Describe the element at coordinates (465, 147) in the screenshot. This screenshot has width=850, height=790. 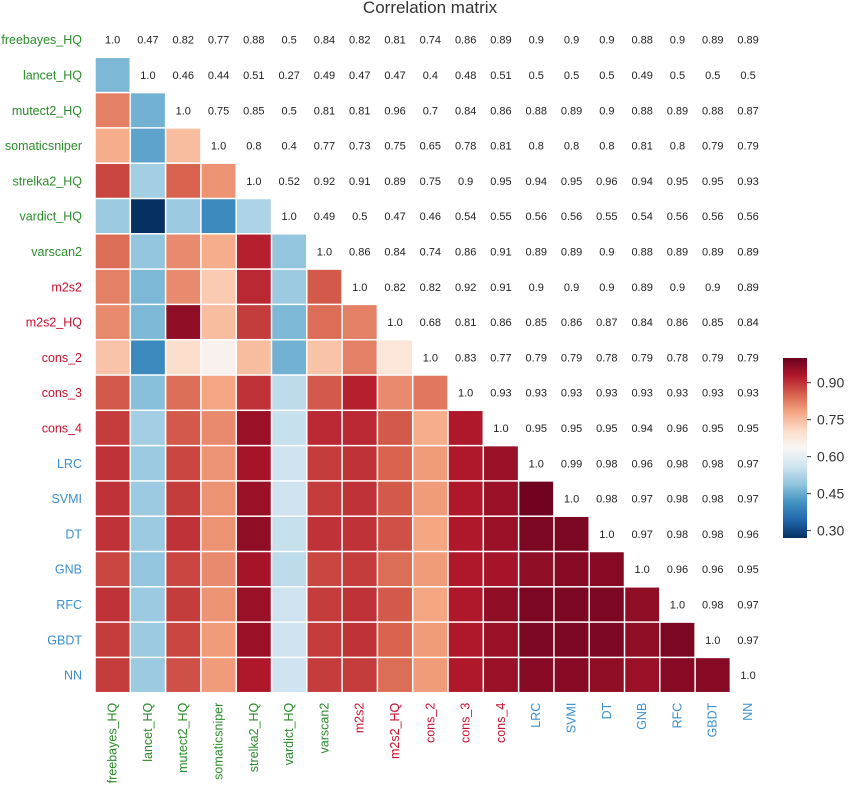
I see `cell-value-label: 0.78` at that location.